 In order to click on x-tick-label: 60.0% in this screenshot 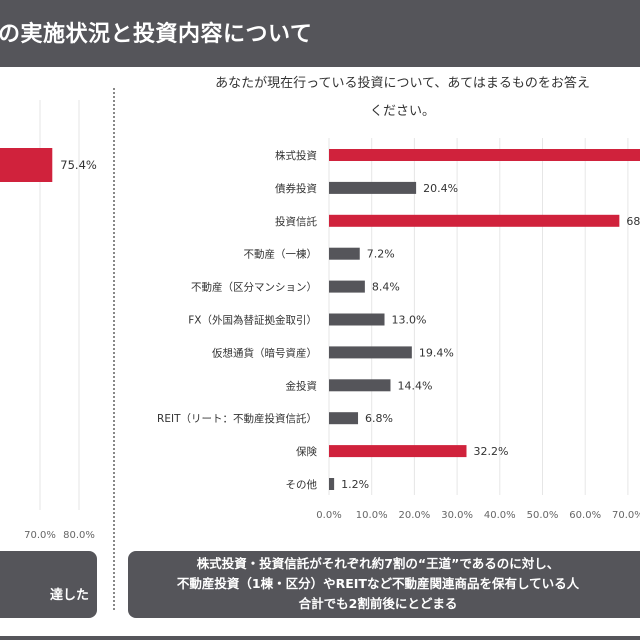, I will do `click(585, 515)`.